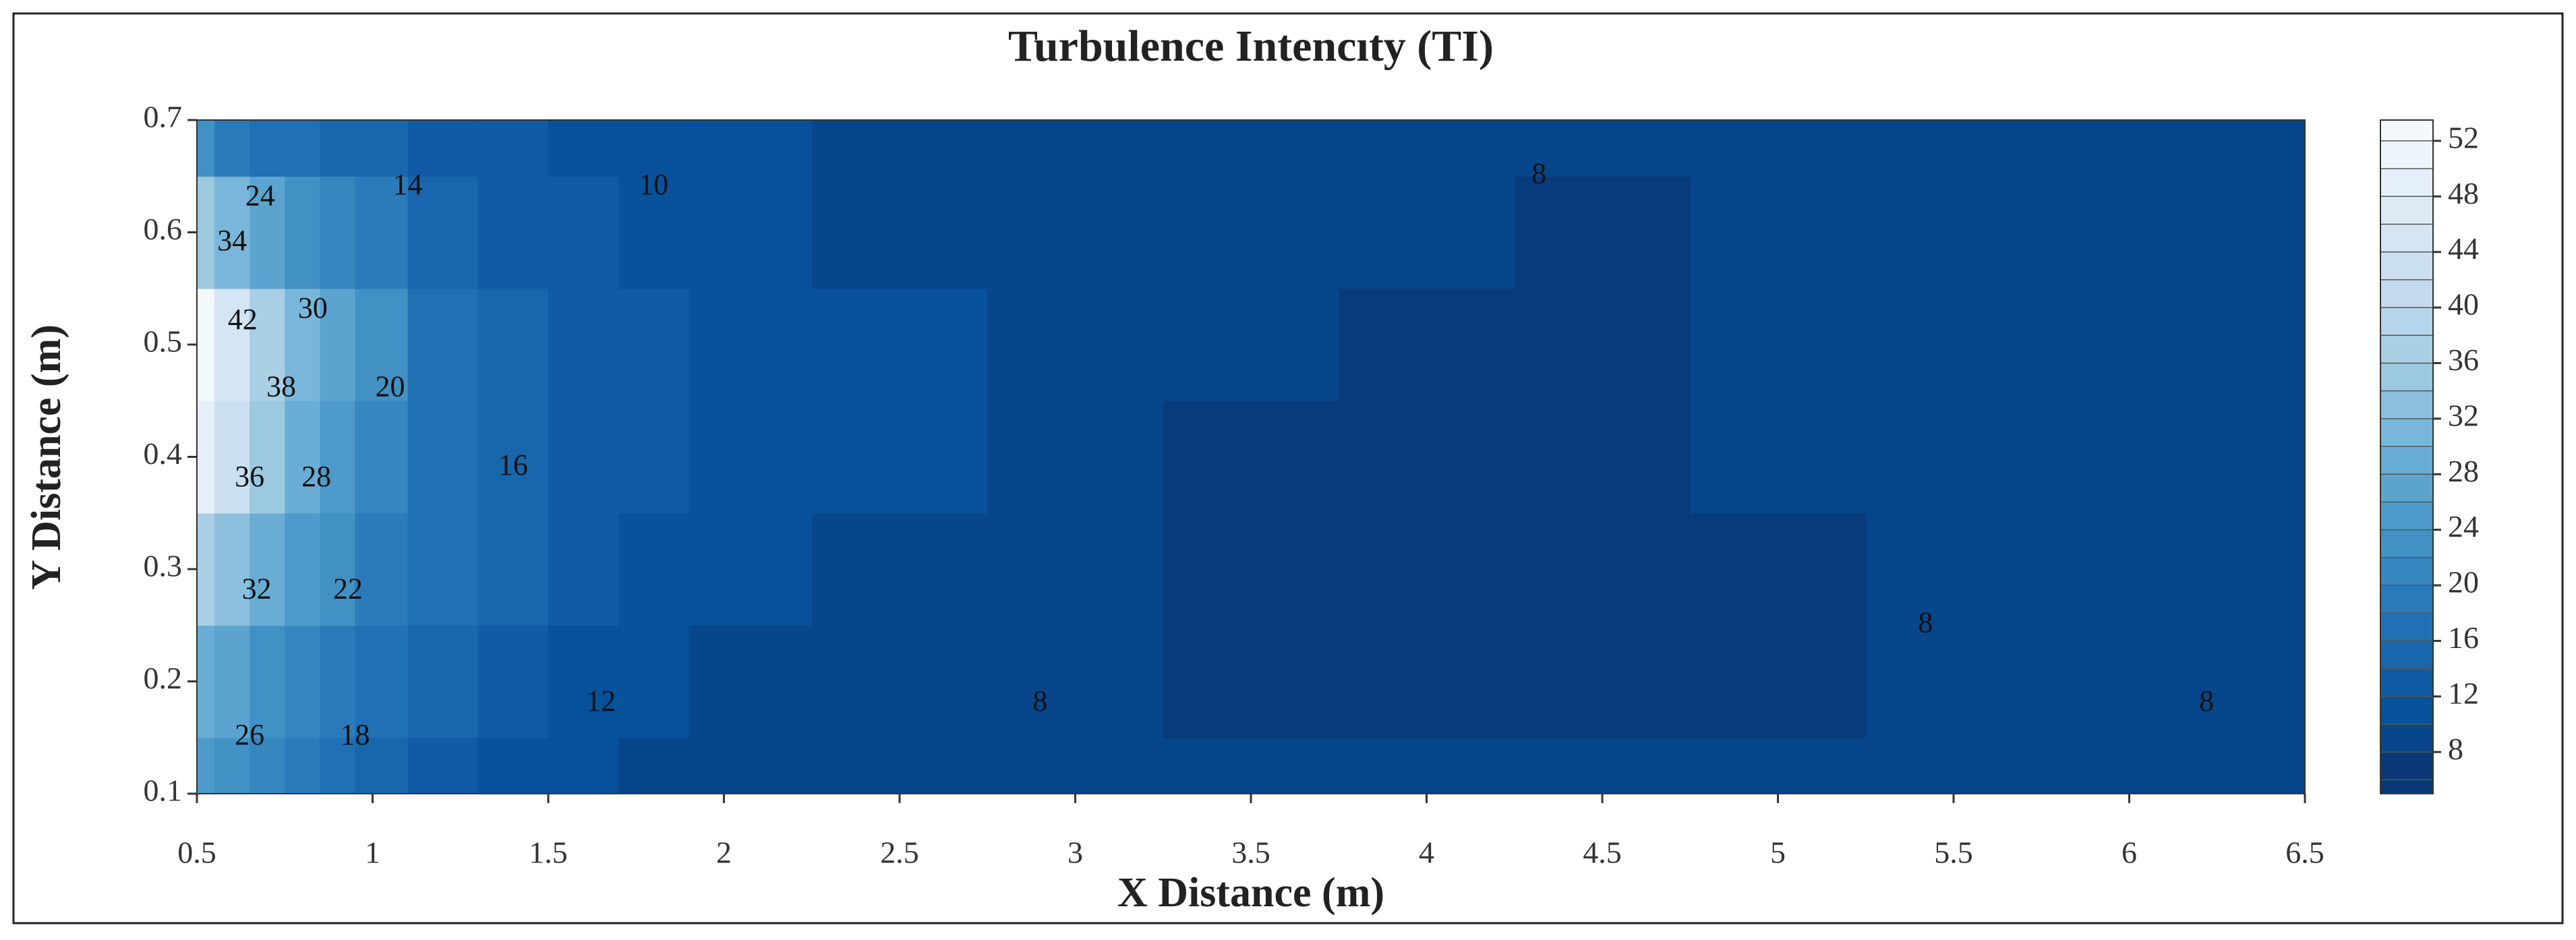 Image resolution: width=2576 pixels, height=940 pixels. I want to click on y-axis-label: Y Distance (m), so click(47, 457).